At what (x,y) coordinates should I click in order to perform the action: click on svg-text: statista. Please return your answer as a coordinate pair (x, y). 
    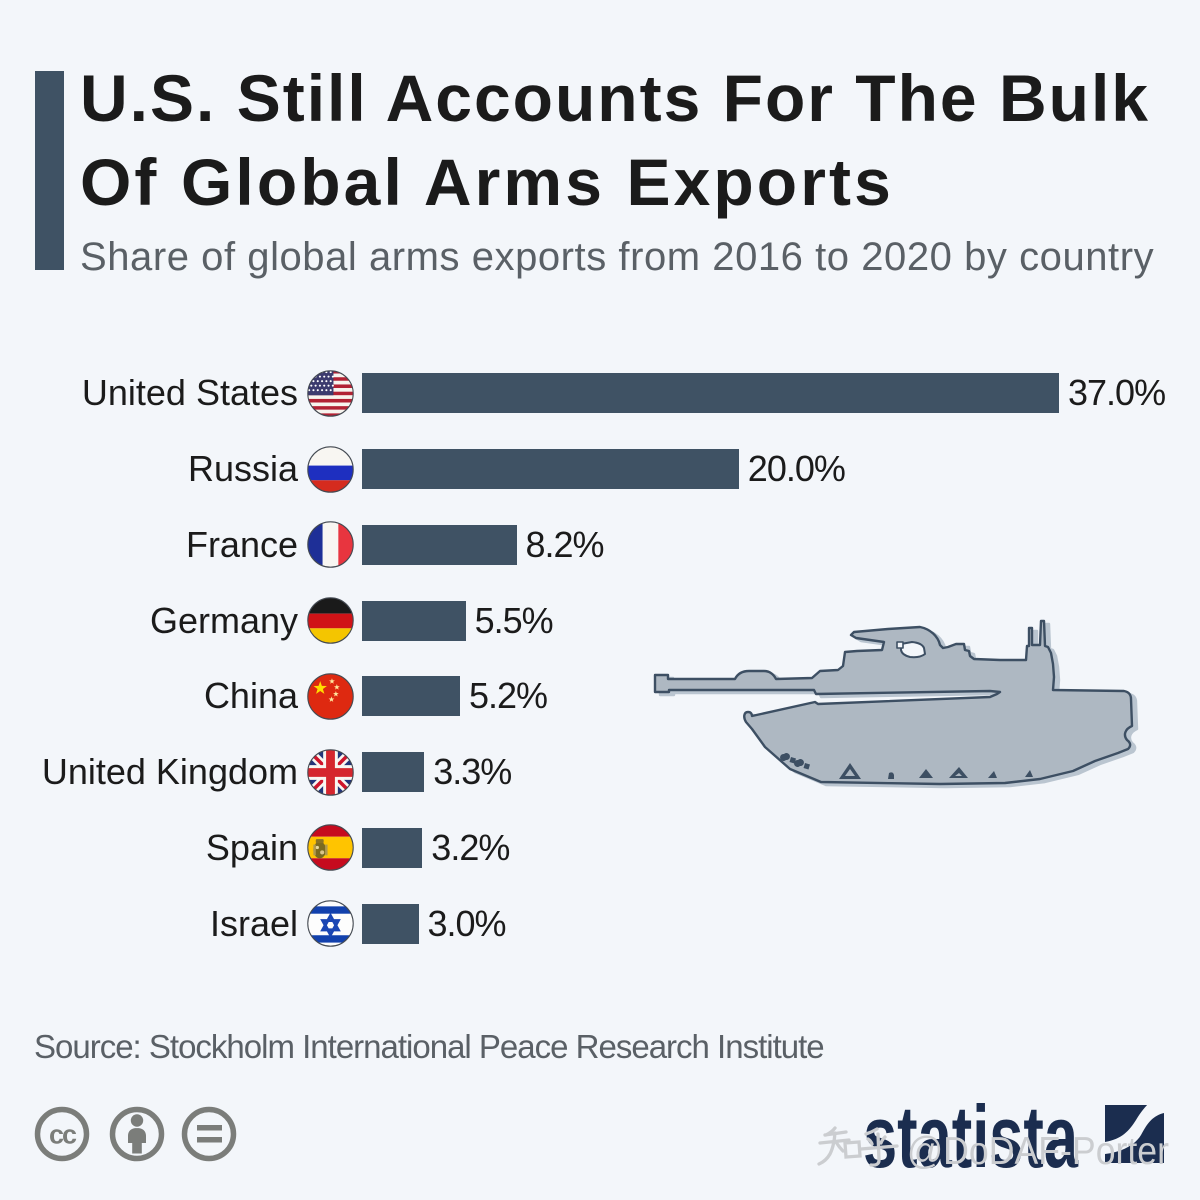
    Looking at the image, I should click on (971, 1132).